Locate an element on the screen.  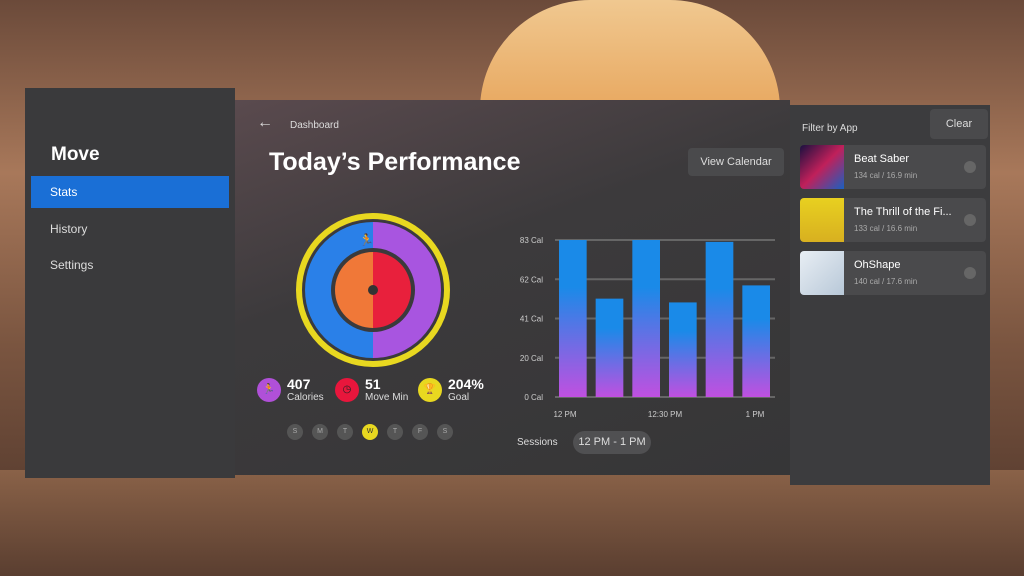
day-monday: M is located at coordinates (320, 432).